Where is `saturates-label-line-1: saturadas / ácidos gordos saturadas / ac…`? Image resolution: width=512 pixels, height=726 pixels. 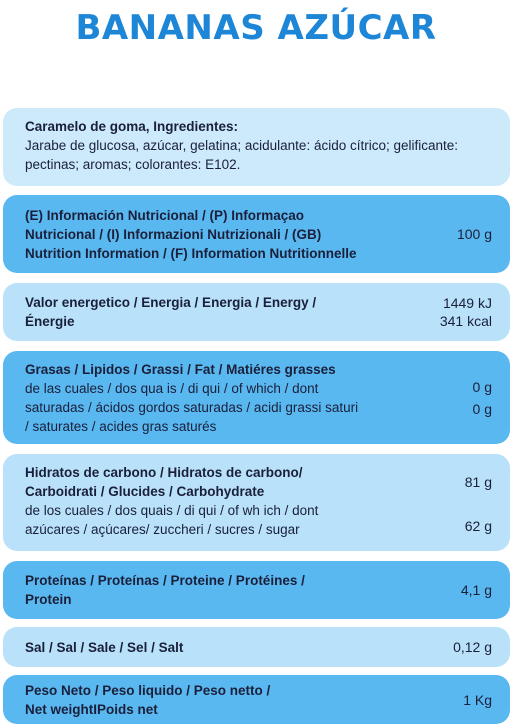 saturates-label-line-1: saturadas / ácidos gordos saturadas / ac… is located at coordinates (192, 407).